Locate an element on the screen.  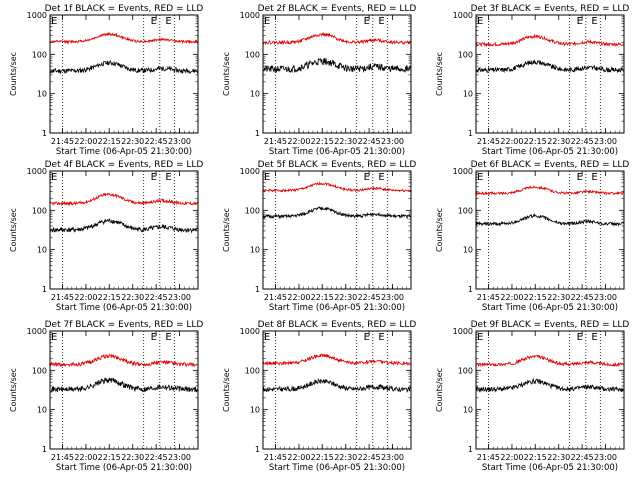
panel-title: Det 3f BLACK = Events, RED = LLD is located at coordinates (550, 9).